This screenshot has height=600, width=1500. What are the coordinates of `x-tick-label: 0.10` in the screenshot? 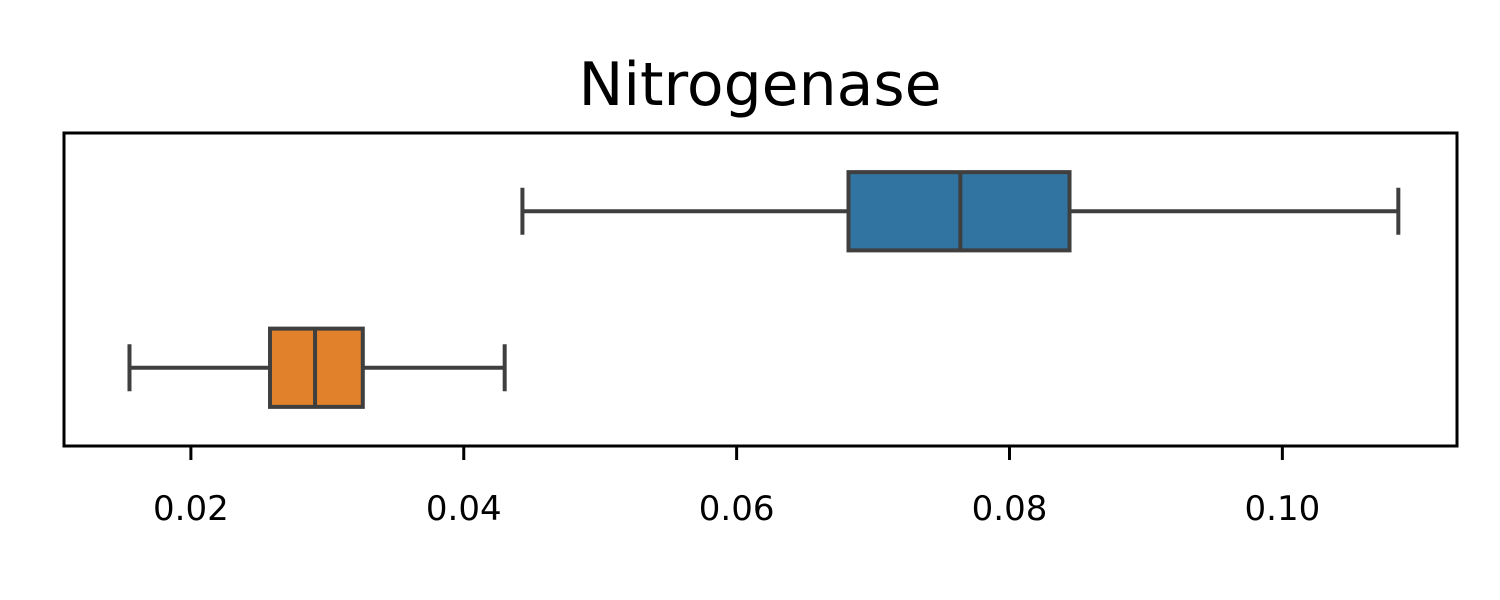 It's located at (1283, 509).